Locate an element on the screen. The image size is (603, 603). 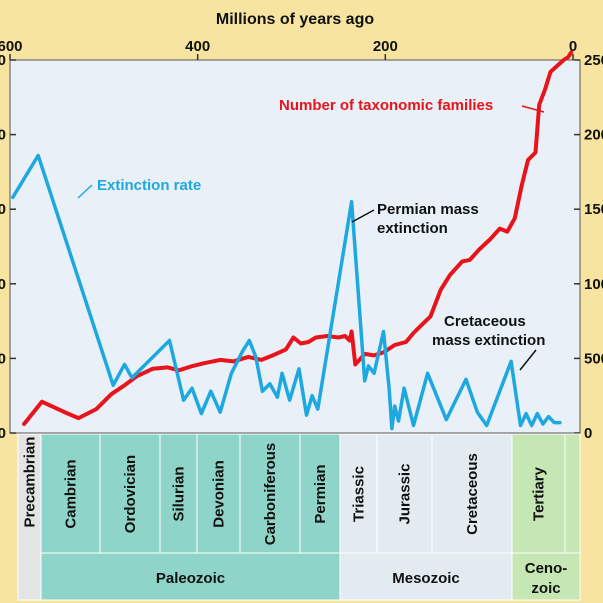
left-tick-label: 50 is located at coordinates (3, 358).